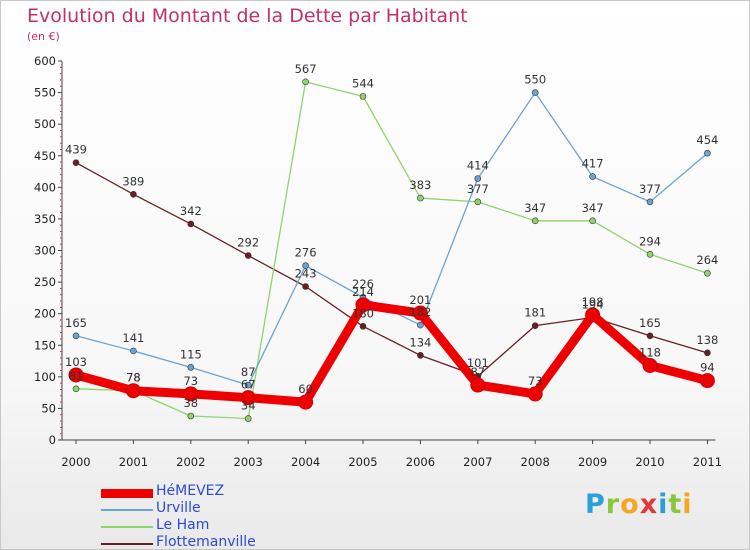 This screenshot has height=550, width=750. Describe the element at coordinates (707, 368) in the screenshot. I see `data-label: 94` at that location.